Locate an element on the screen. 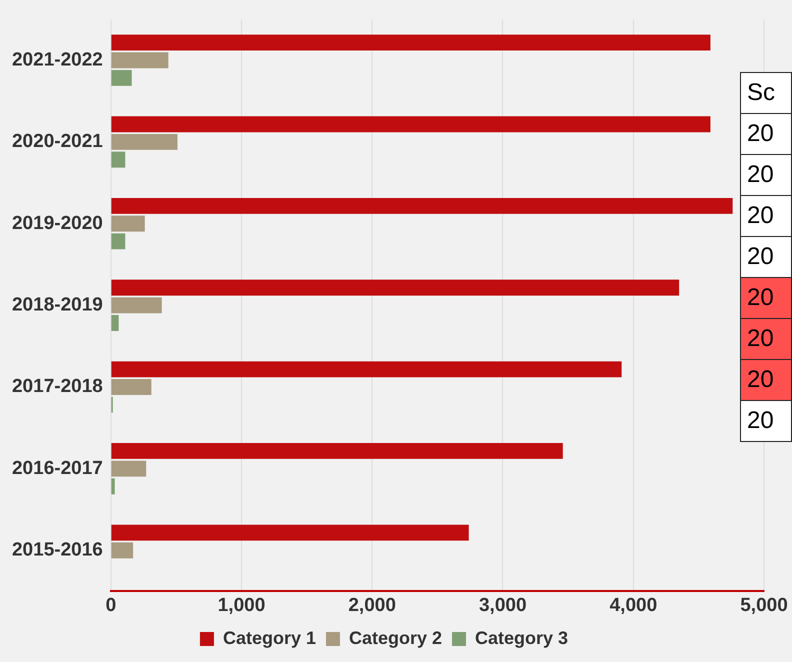 The image size is (792, 662). legend-label: Category 3 is located at coordinates (521, 638).